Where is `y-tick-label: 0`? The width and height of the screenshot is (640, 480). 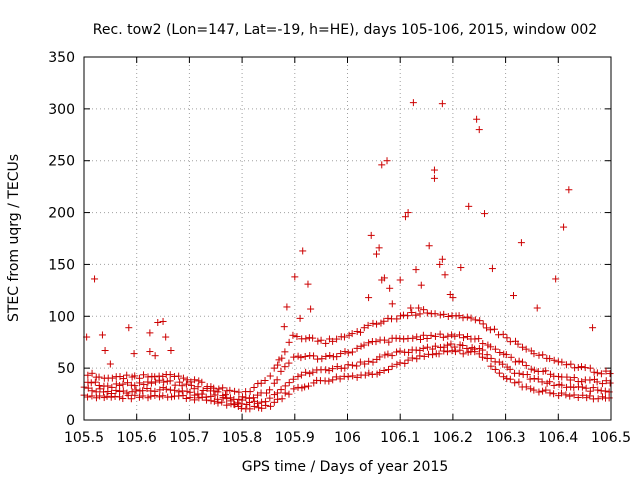 y-tick-label: 0 is located at coordinates (70, 421).